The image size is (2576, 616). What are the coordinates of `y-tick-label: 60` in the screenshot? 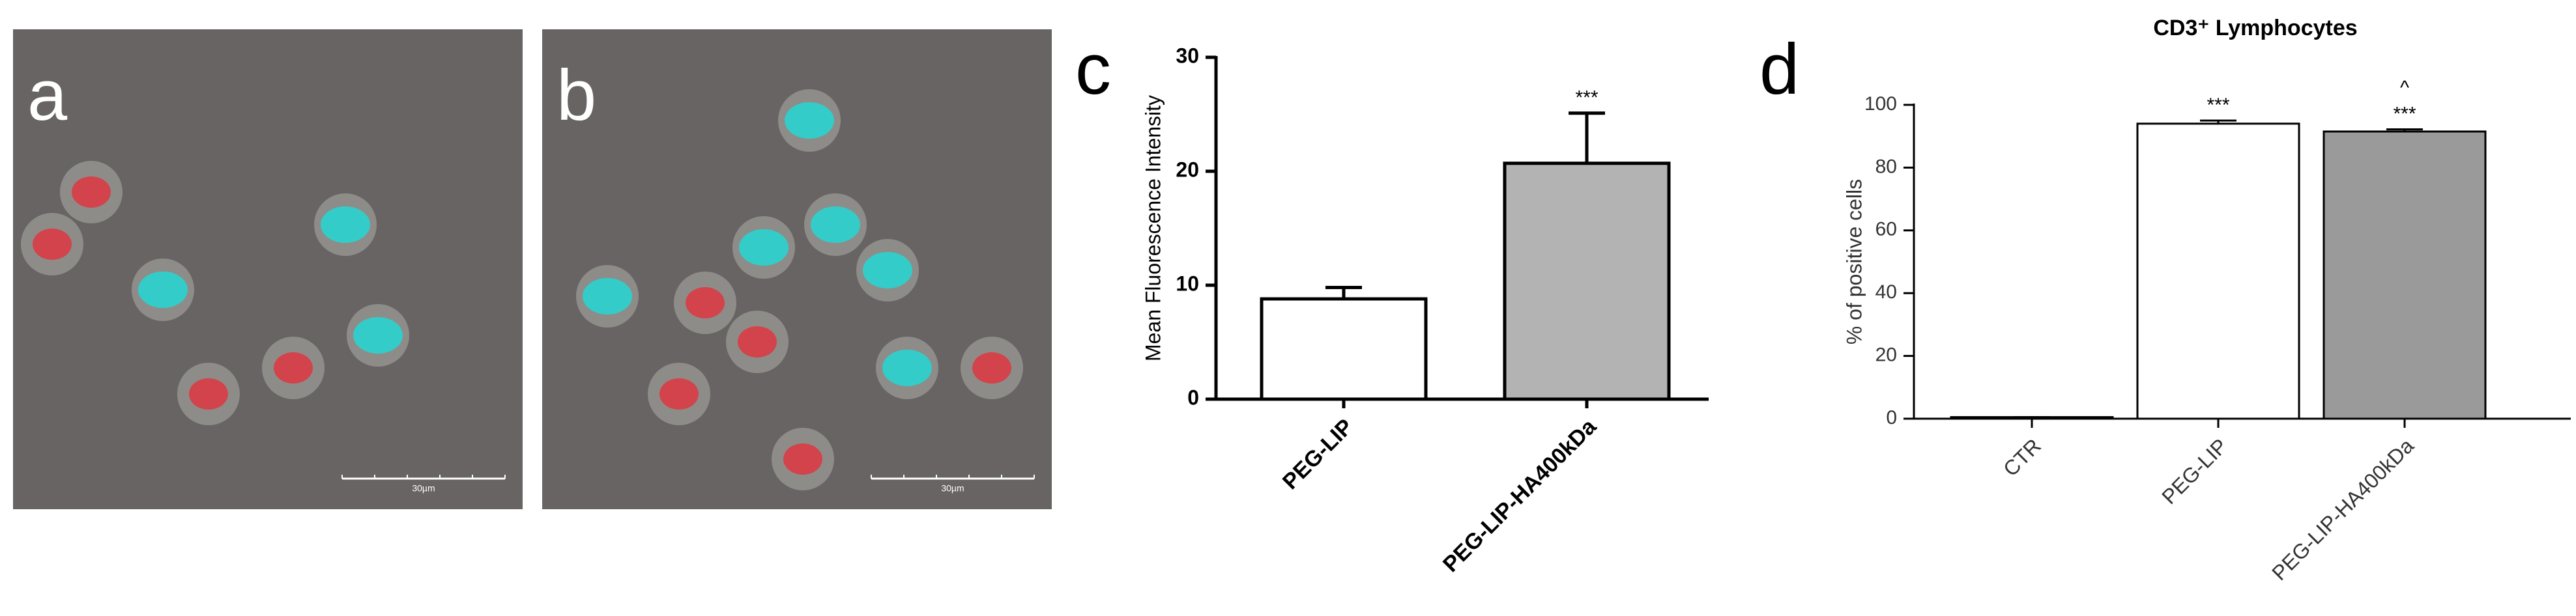 It's located at (1886, 230).